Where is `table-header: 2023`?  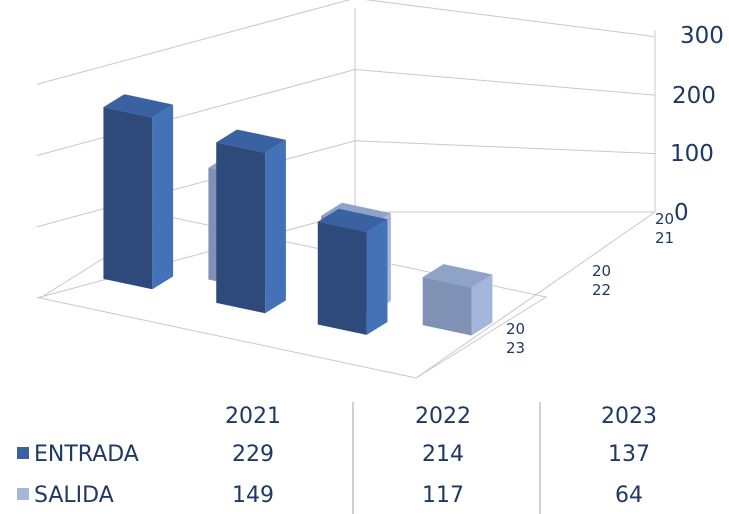 table-header: 2023 is located at coordinates (629, 416).